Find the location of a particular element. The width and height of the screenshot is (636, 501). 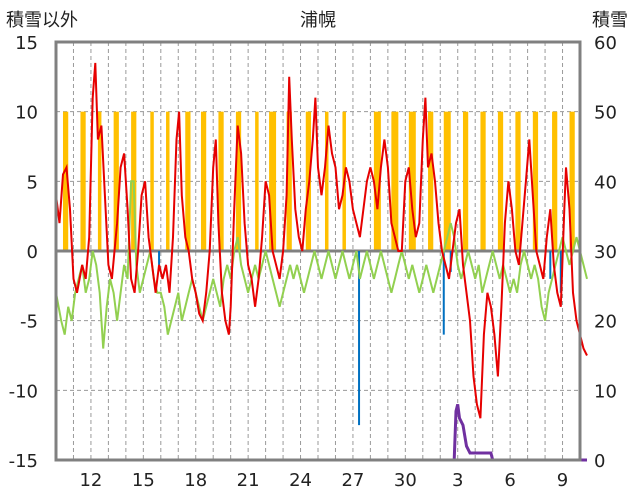

right-axis-ticks: 60 50 40 30 20 10 0 is located at coordinates (605, 252).